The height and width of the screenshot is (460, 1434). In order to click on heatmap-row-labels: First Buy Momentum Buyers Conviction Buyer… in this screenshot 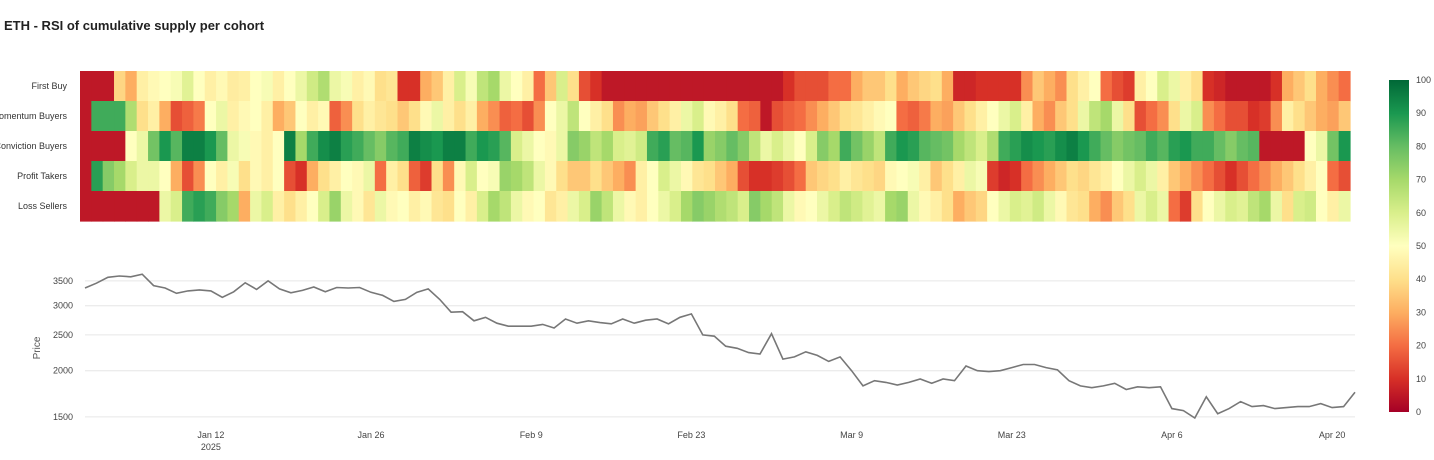, I will do `click(33, 146)`.